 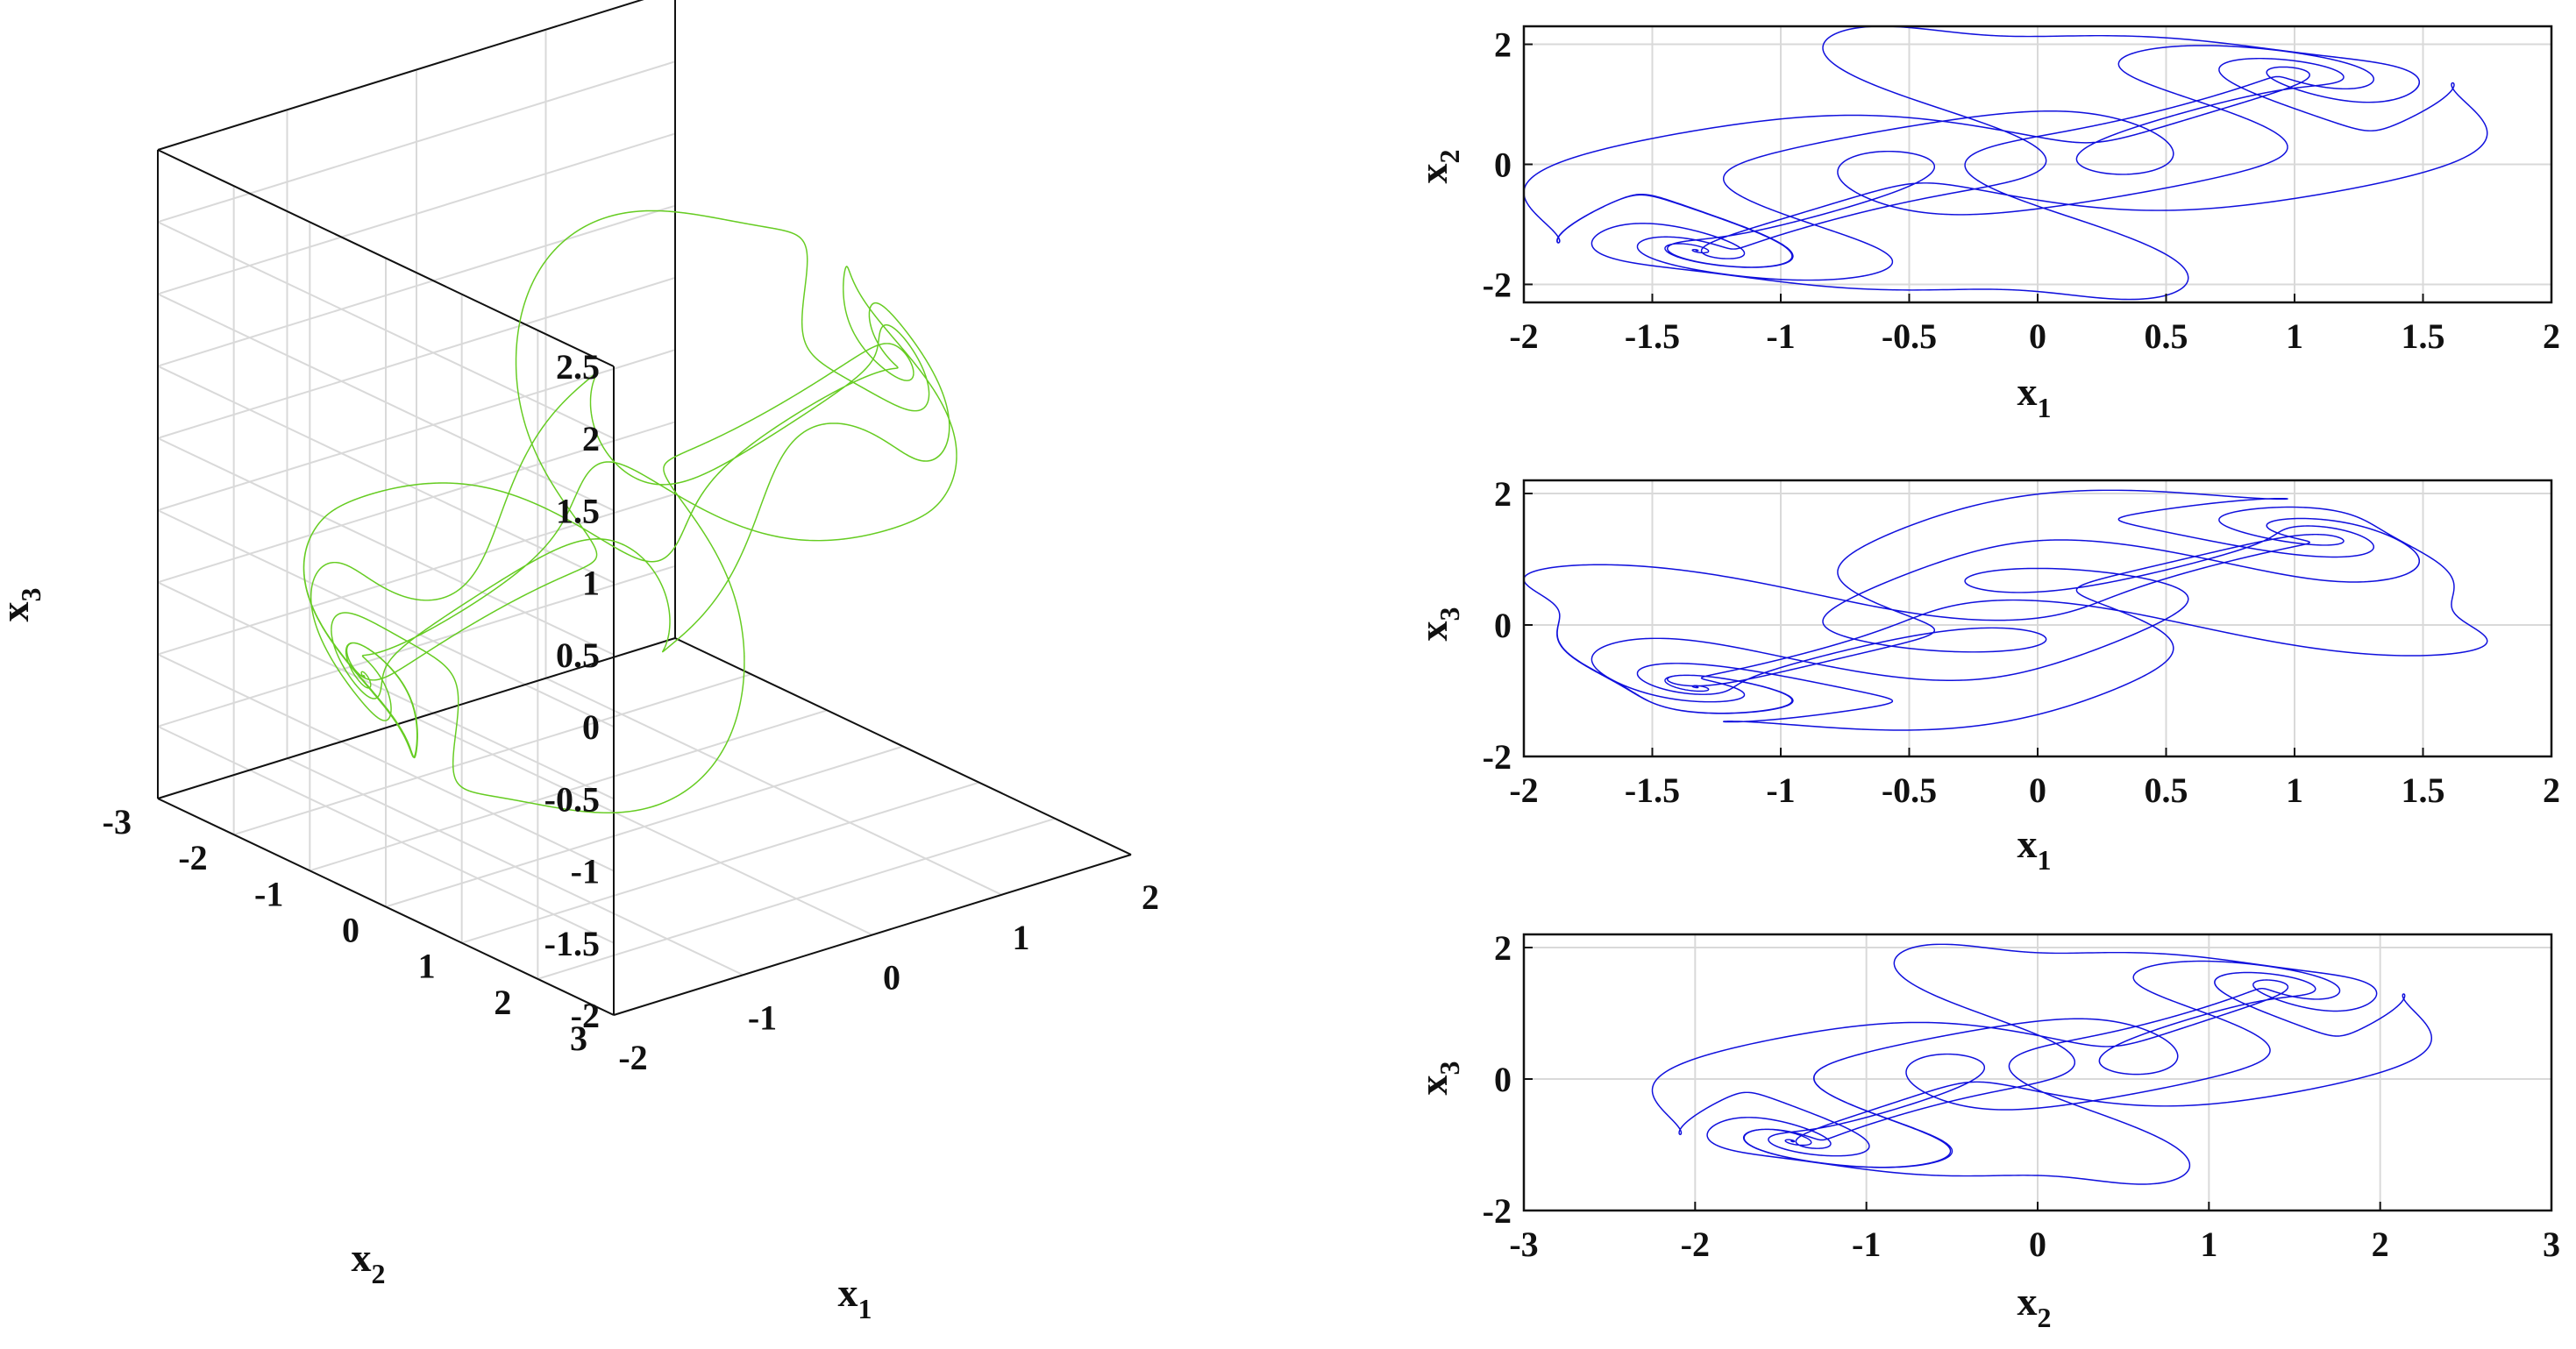 What do you see at coordinates (1909, 790) in the screenshot?
I see `tick-label-x: -0.5` at bounding box center [1909, 790].